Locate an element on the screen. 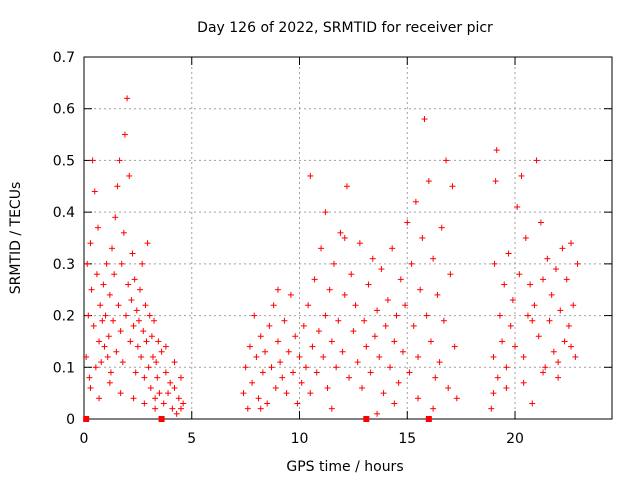 This screenshot has height=480, width=640. x-axis-label: GPS time / hours is located at coordinates (344, 467).